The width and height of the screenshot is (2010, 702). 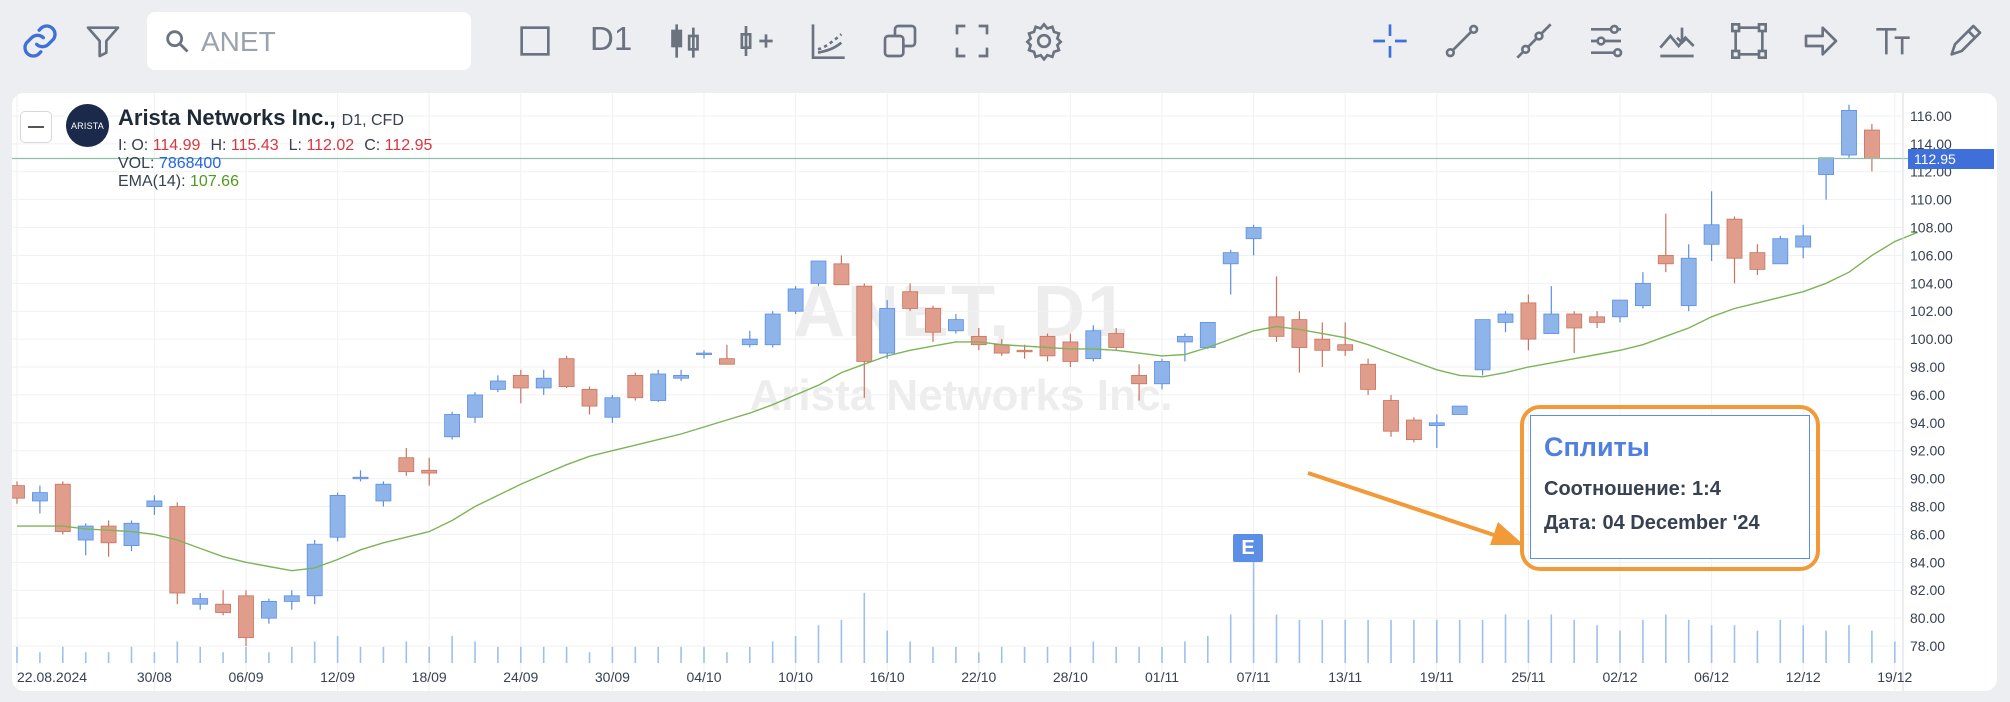 What do you see at coordinates (1044, 41) in the screenshot?
I see `settings-icon` at bounding box center [1044, 41].